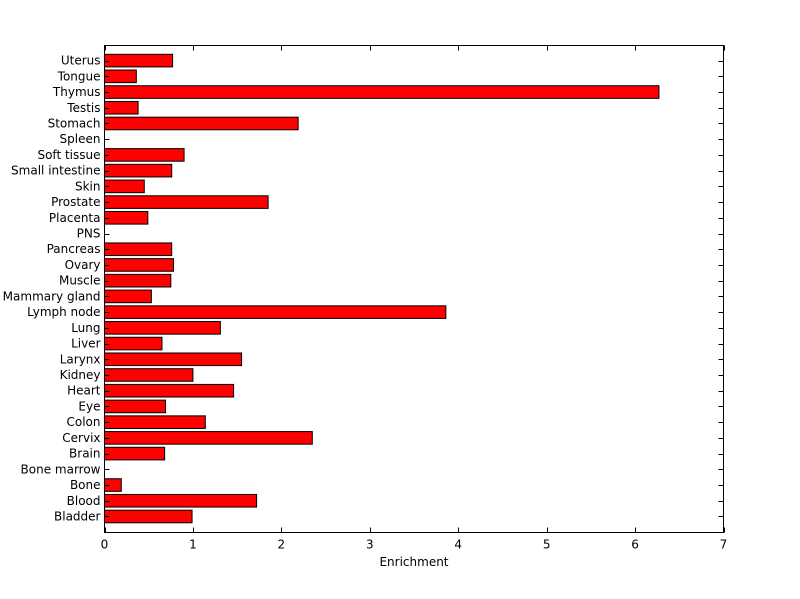  I want to click on bar-eye, so click(135, 406).